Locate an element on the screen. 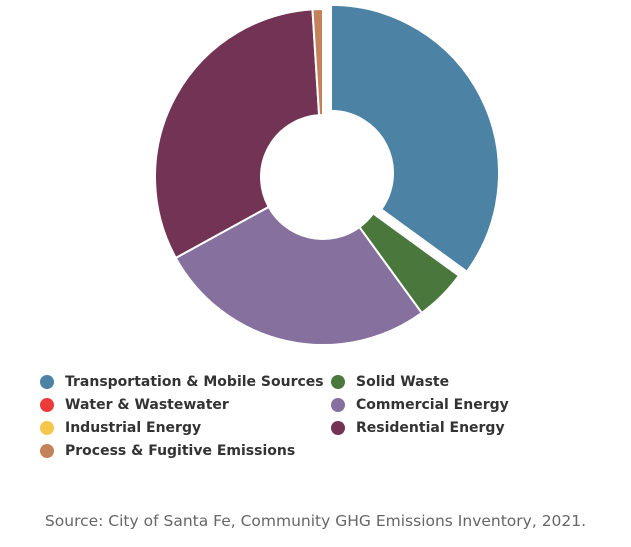 The height and width of the screenshot is (547, 631). legend-label: Water & Wastewater is located at coordinates (147, 404).